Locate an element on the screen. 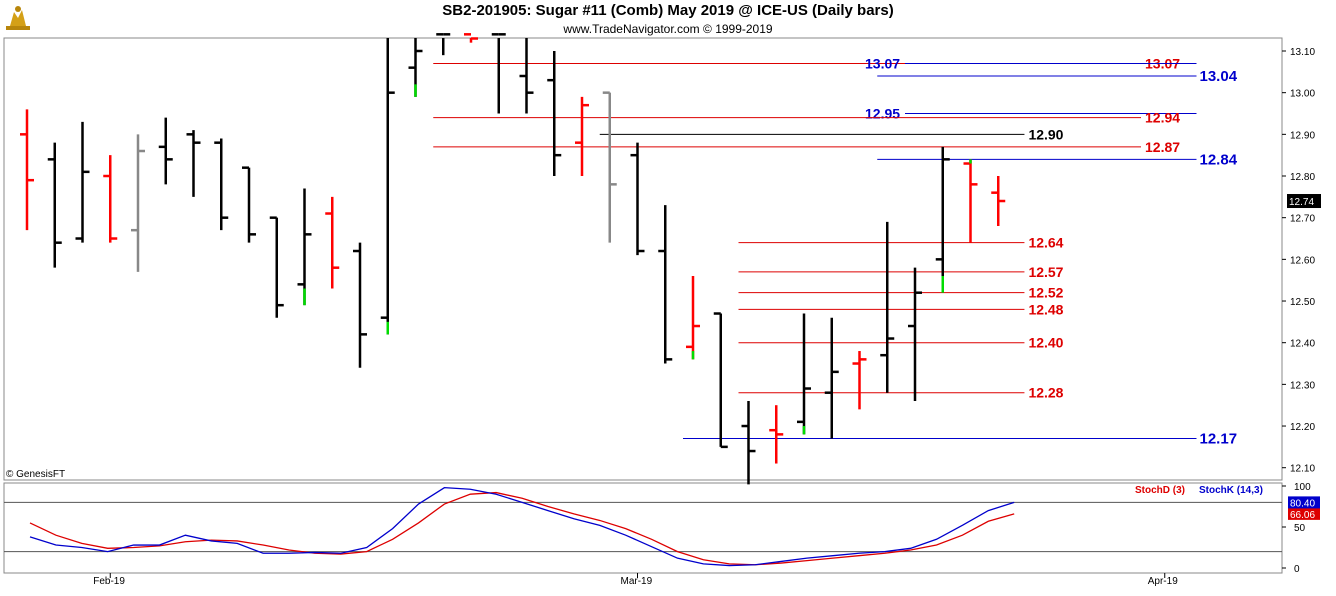 The height and width of the screenshot is (596, 1336). y-tick-label: 12.50 is located at coordinates (1302, 302).